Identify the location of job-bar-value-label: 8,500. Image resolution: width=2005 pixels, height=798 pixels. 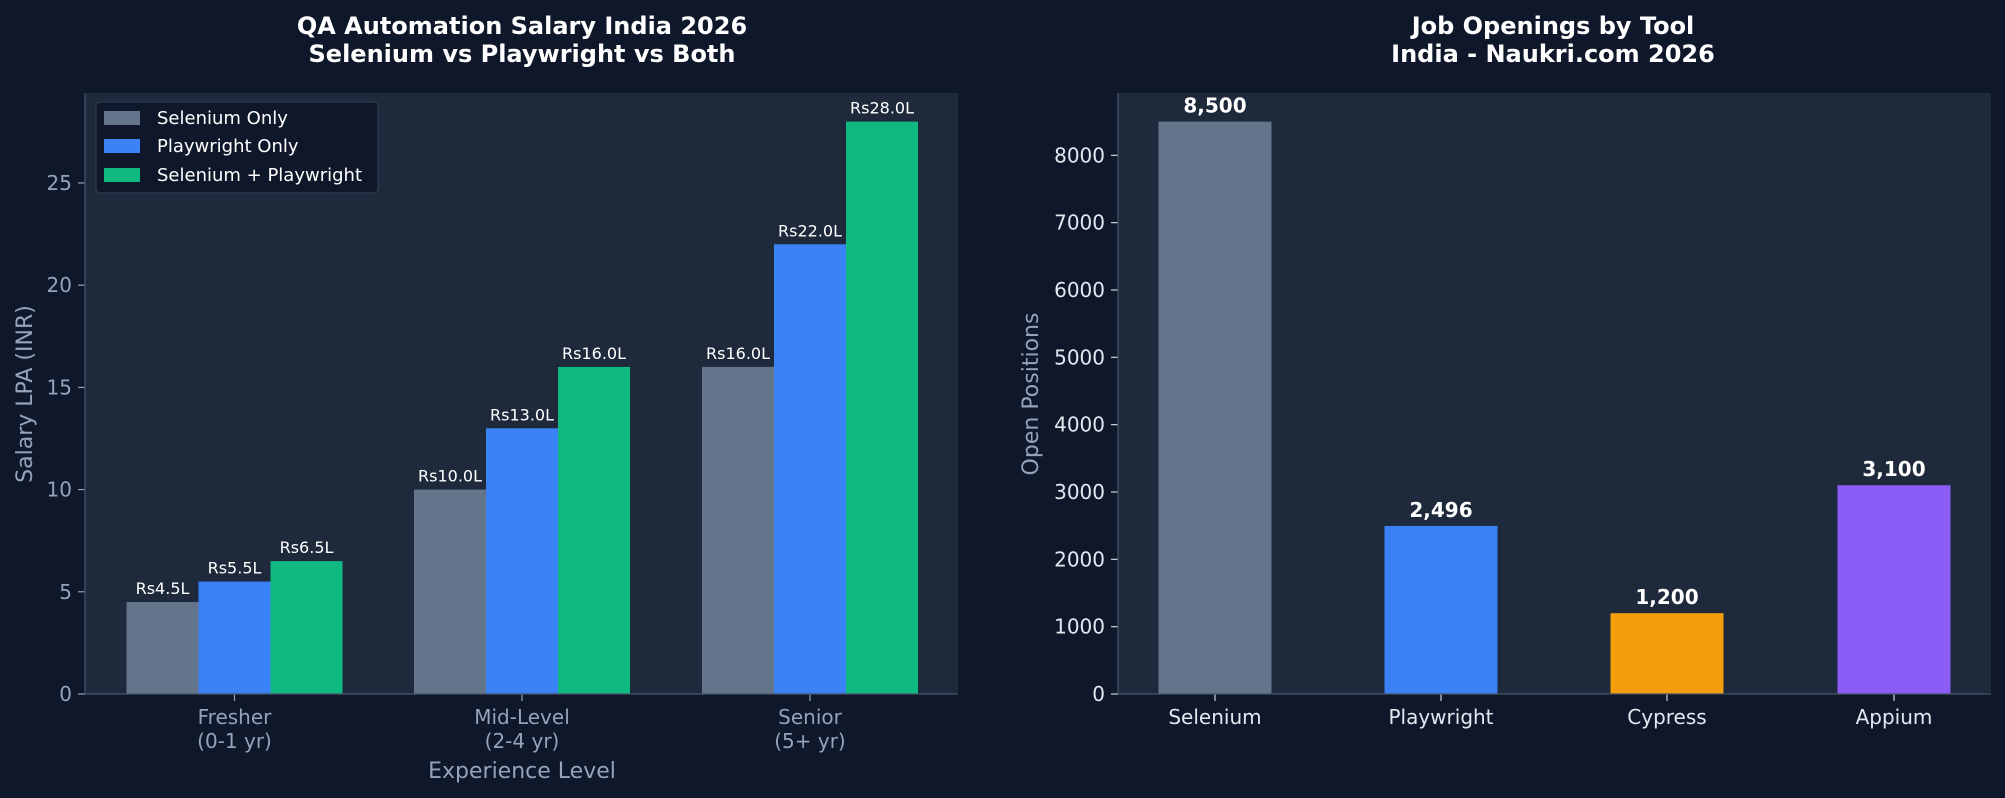
(1214, 106).